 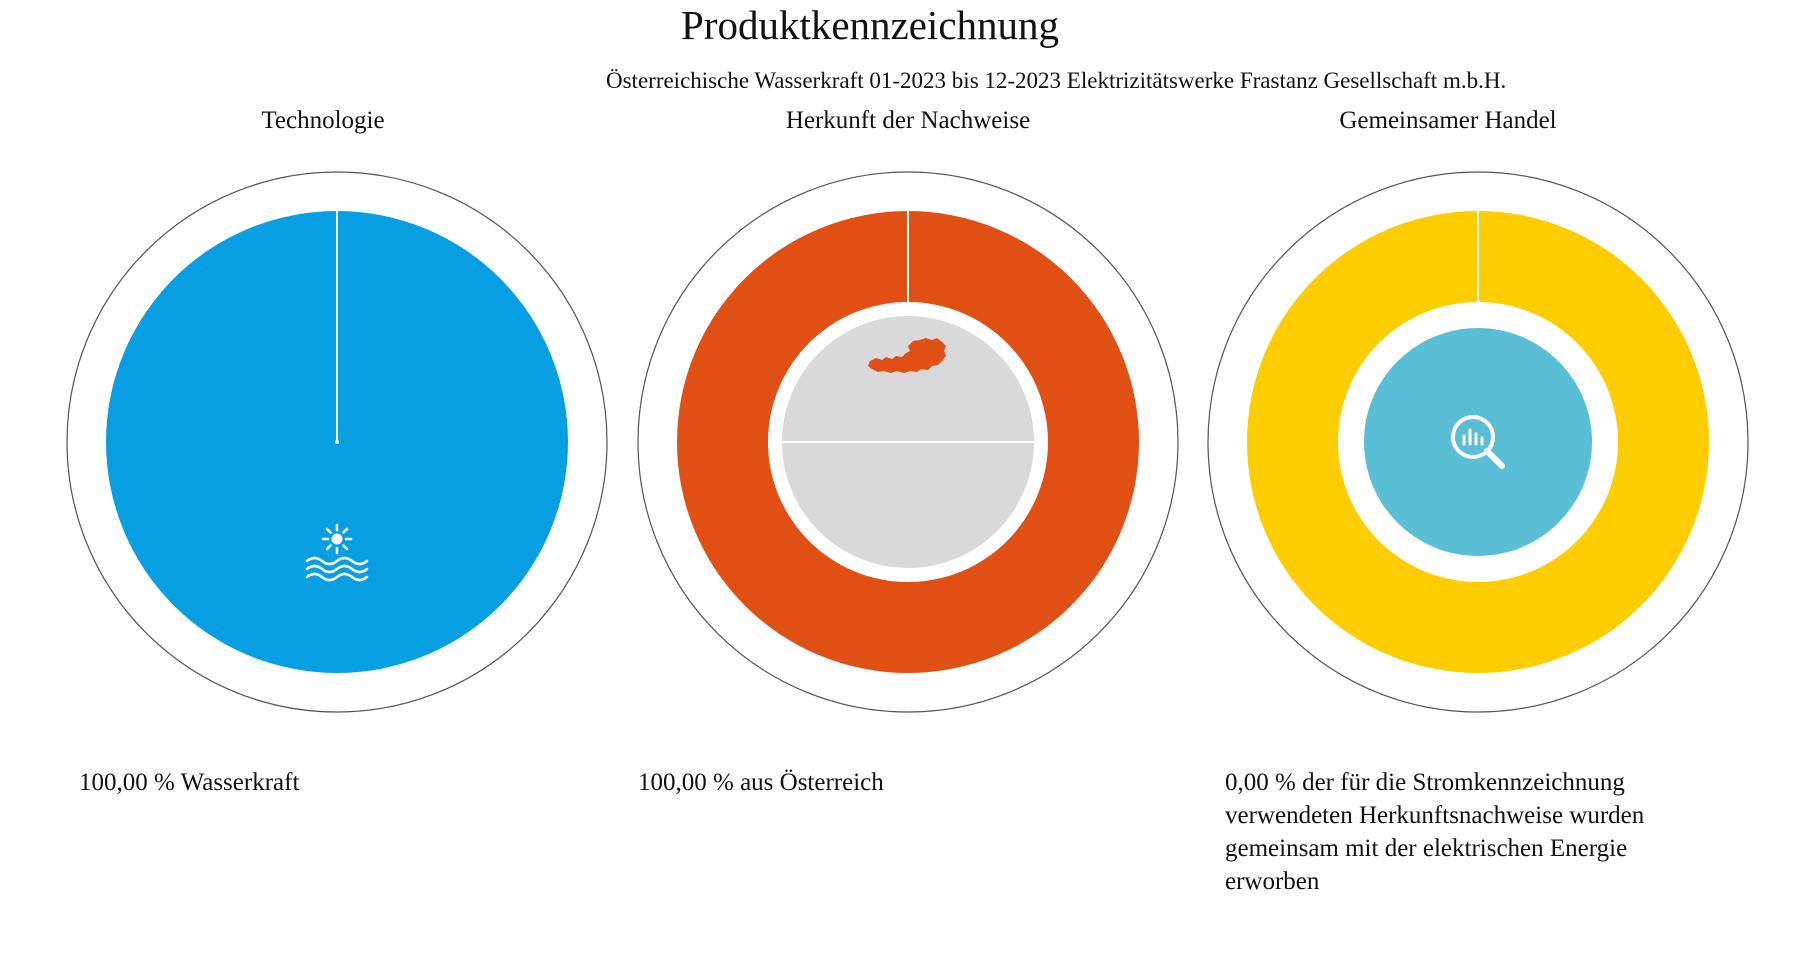 I want to click on technology-center-dot, so click(x=337, y=442).